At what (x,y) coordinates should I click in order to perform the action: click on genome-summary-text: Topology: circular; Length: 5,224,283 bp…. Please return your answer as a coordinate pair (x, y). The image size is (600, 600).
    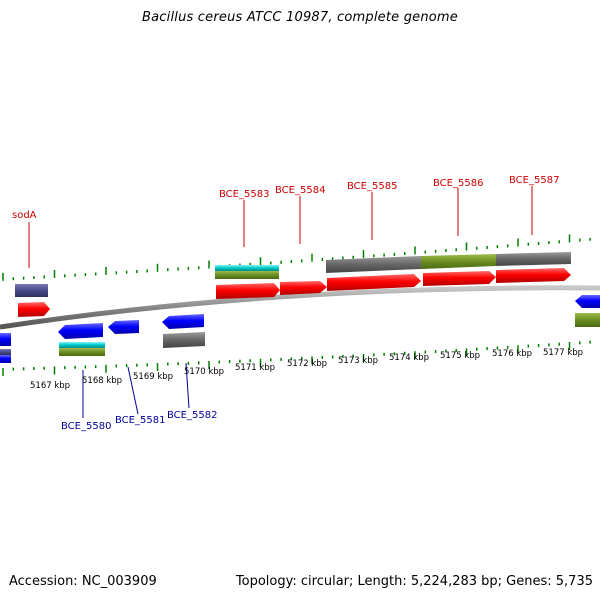
    Looking at the image, I should click on (414, 581).